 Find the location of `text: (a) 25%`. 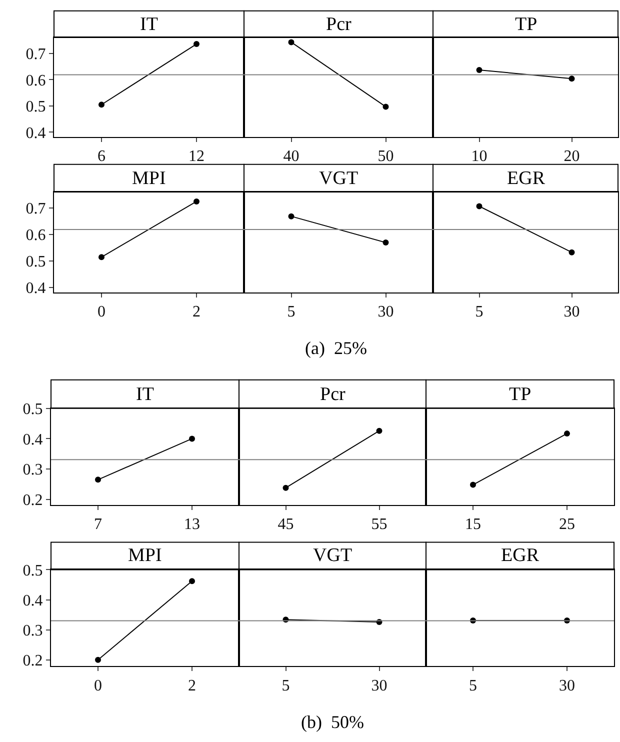

text: (a) 25% is located at coordinates (336, 348).